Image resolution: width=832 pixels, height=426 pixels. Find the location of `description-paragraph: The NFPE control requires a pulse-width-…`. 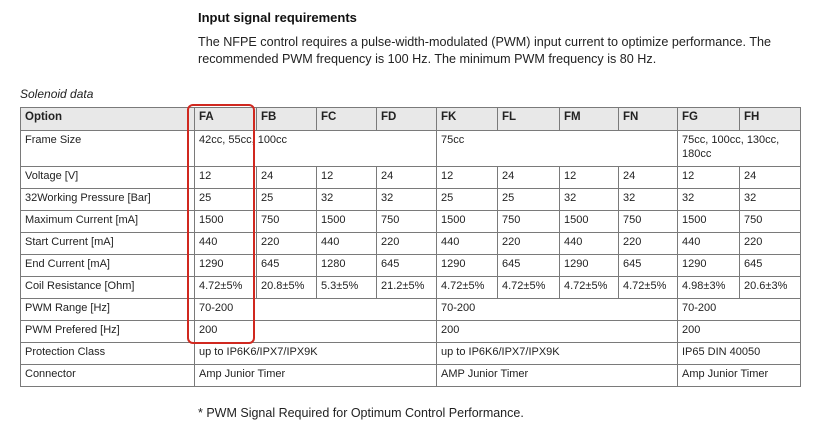

description-paragraph: The NFPE control requires a pulse-width-… is located at coordinates (485, 50).